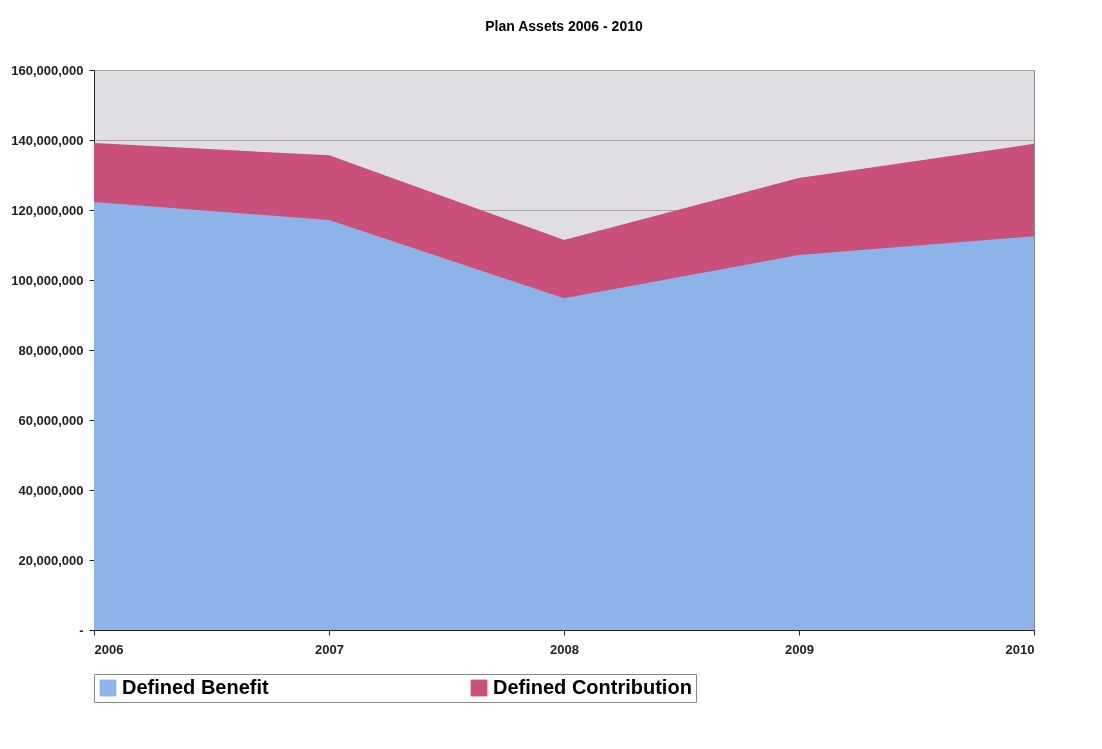 The width and height of the screenshot is (1102, 749). Describe the element at coordinates (196, 687) in the screenshot. I see `legend-label: Defined Benefit` at that location.